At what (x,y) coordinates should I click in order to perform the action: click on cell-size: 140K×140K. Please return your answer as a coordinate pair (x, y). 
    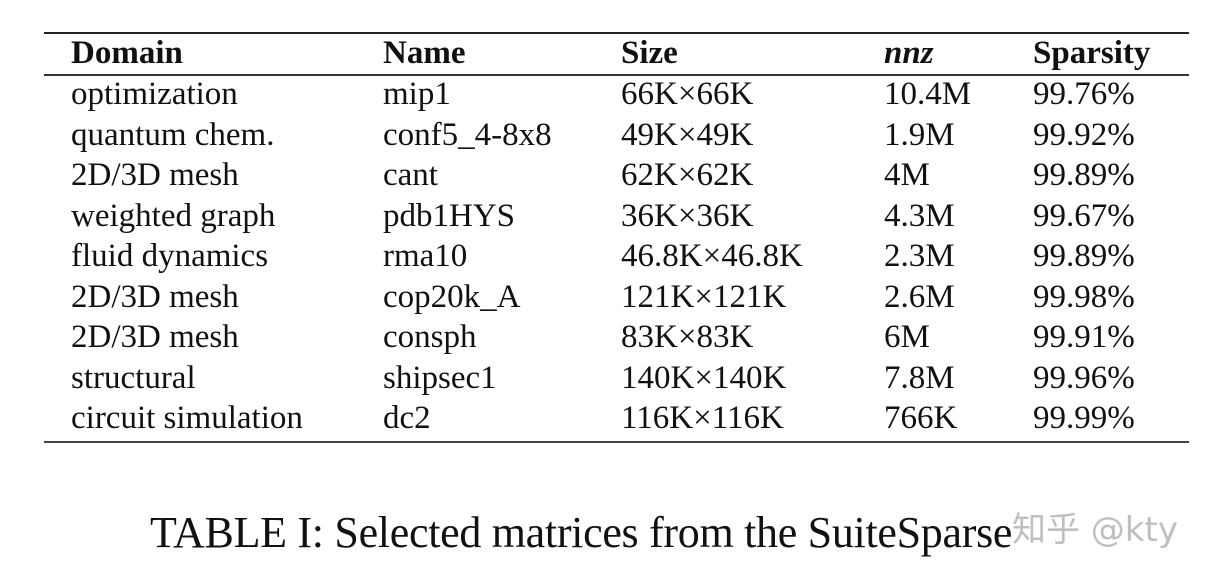
    Looking at the image, I should click on (704, 377).